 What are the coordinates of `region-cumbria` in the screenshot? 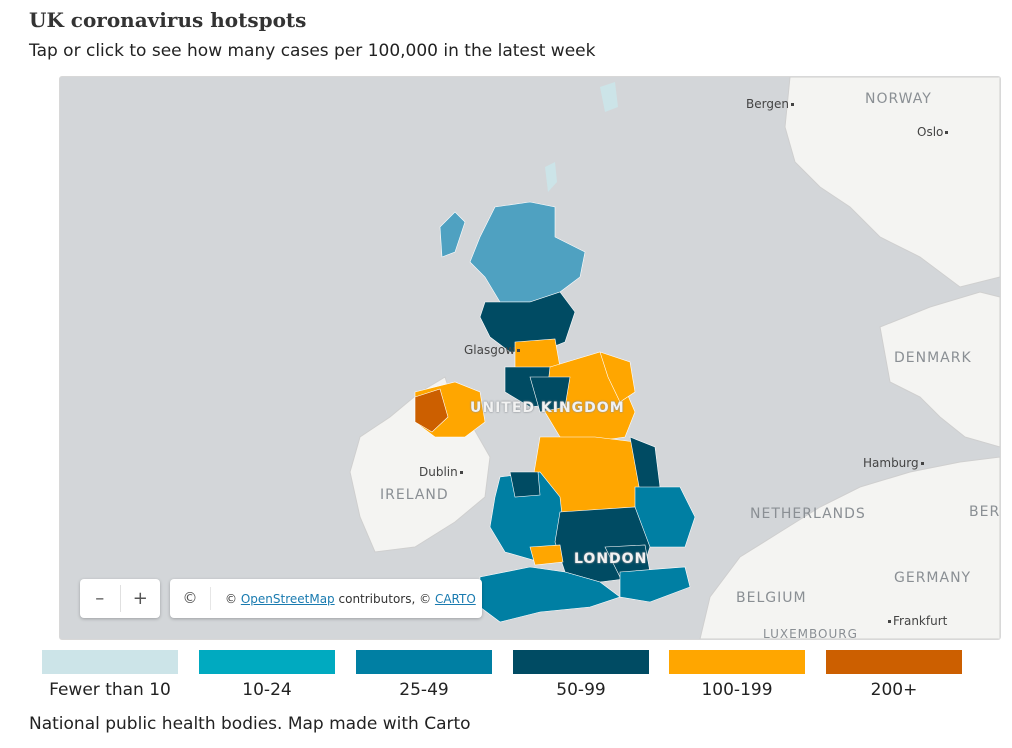 It's located at (550, 394).